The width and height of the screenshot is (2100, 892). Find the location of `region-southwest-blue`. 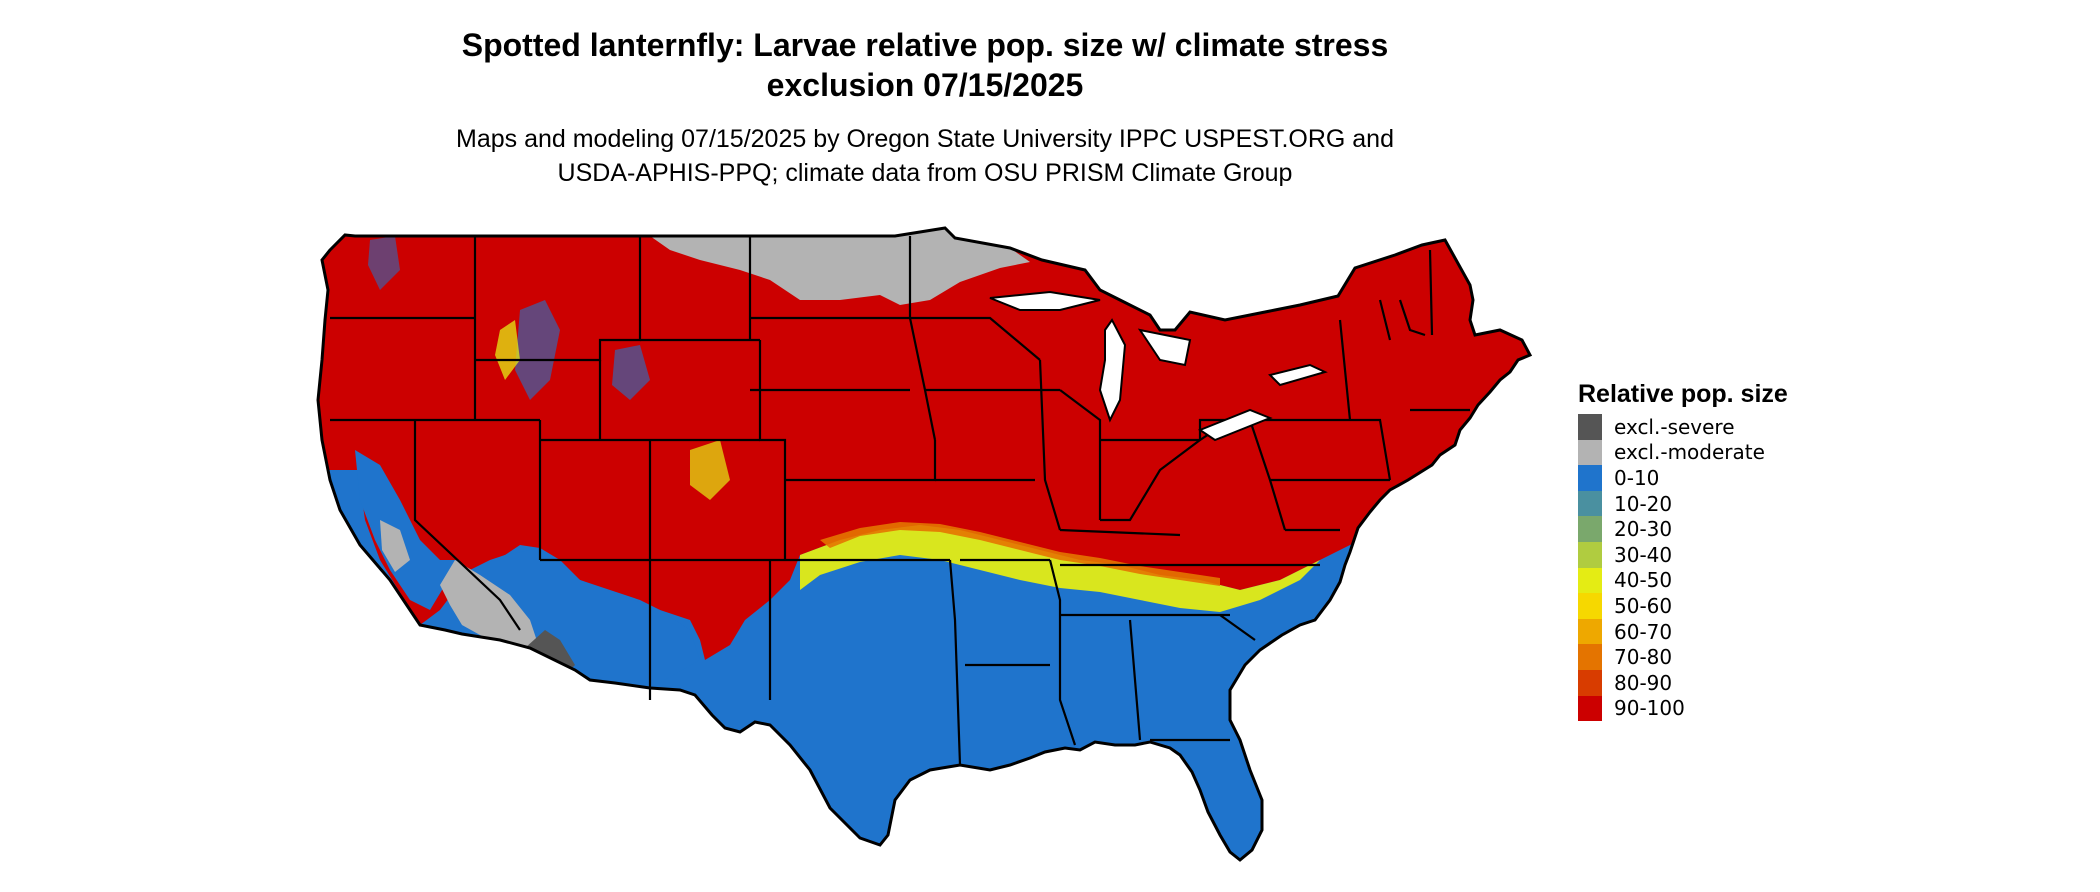

region-southwest-blue is located at coordinates (572, 618).